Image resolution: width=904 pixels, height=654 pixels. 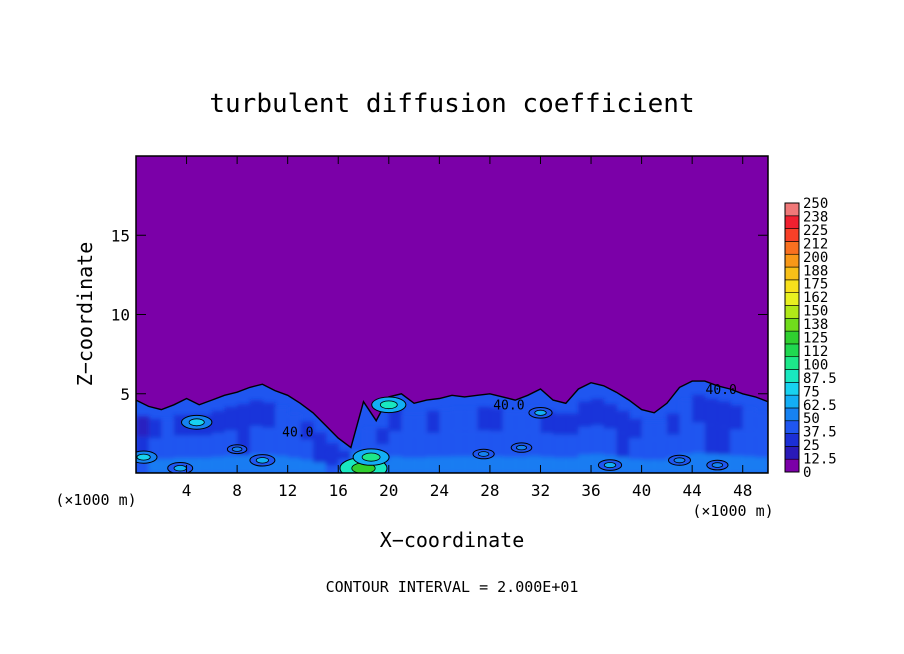 I want to click on contour-label: 40.0, so click(x=721, y=390).